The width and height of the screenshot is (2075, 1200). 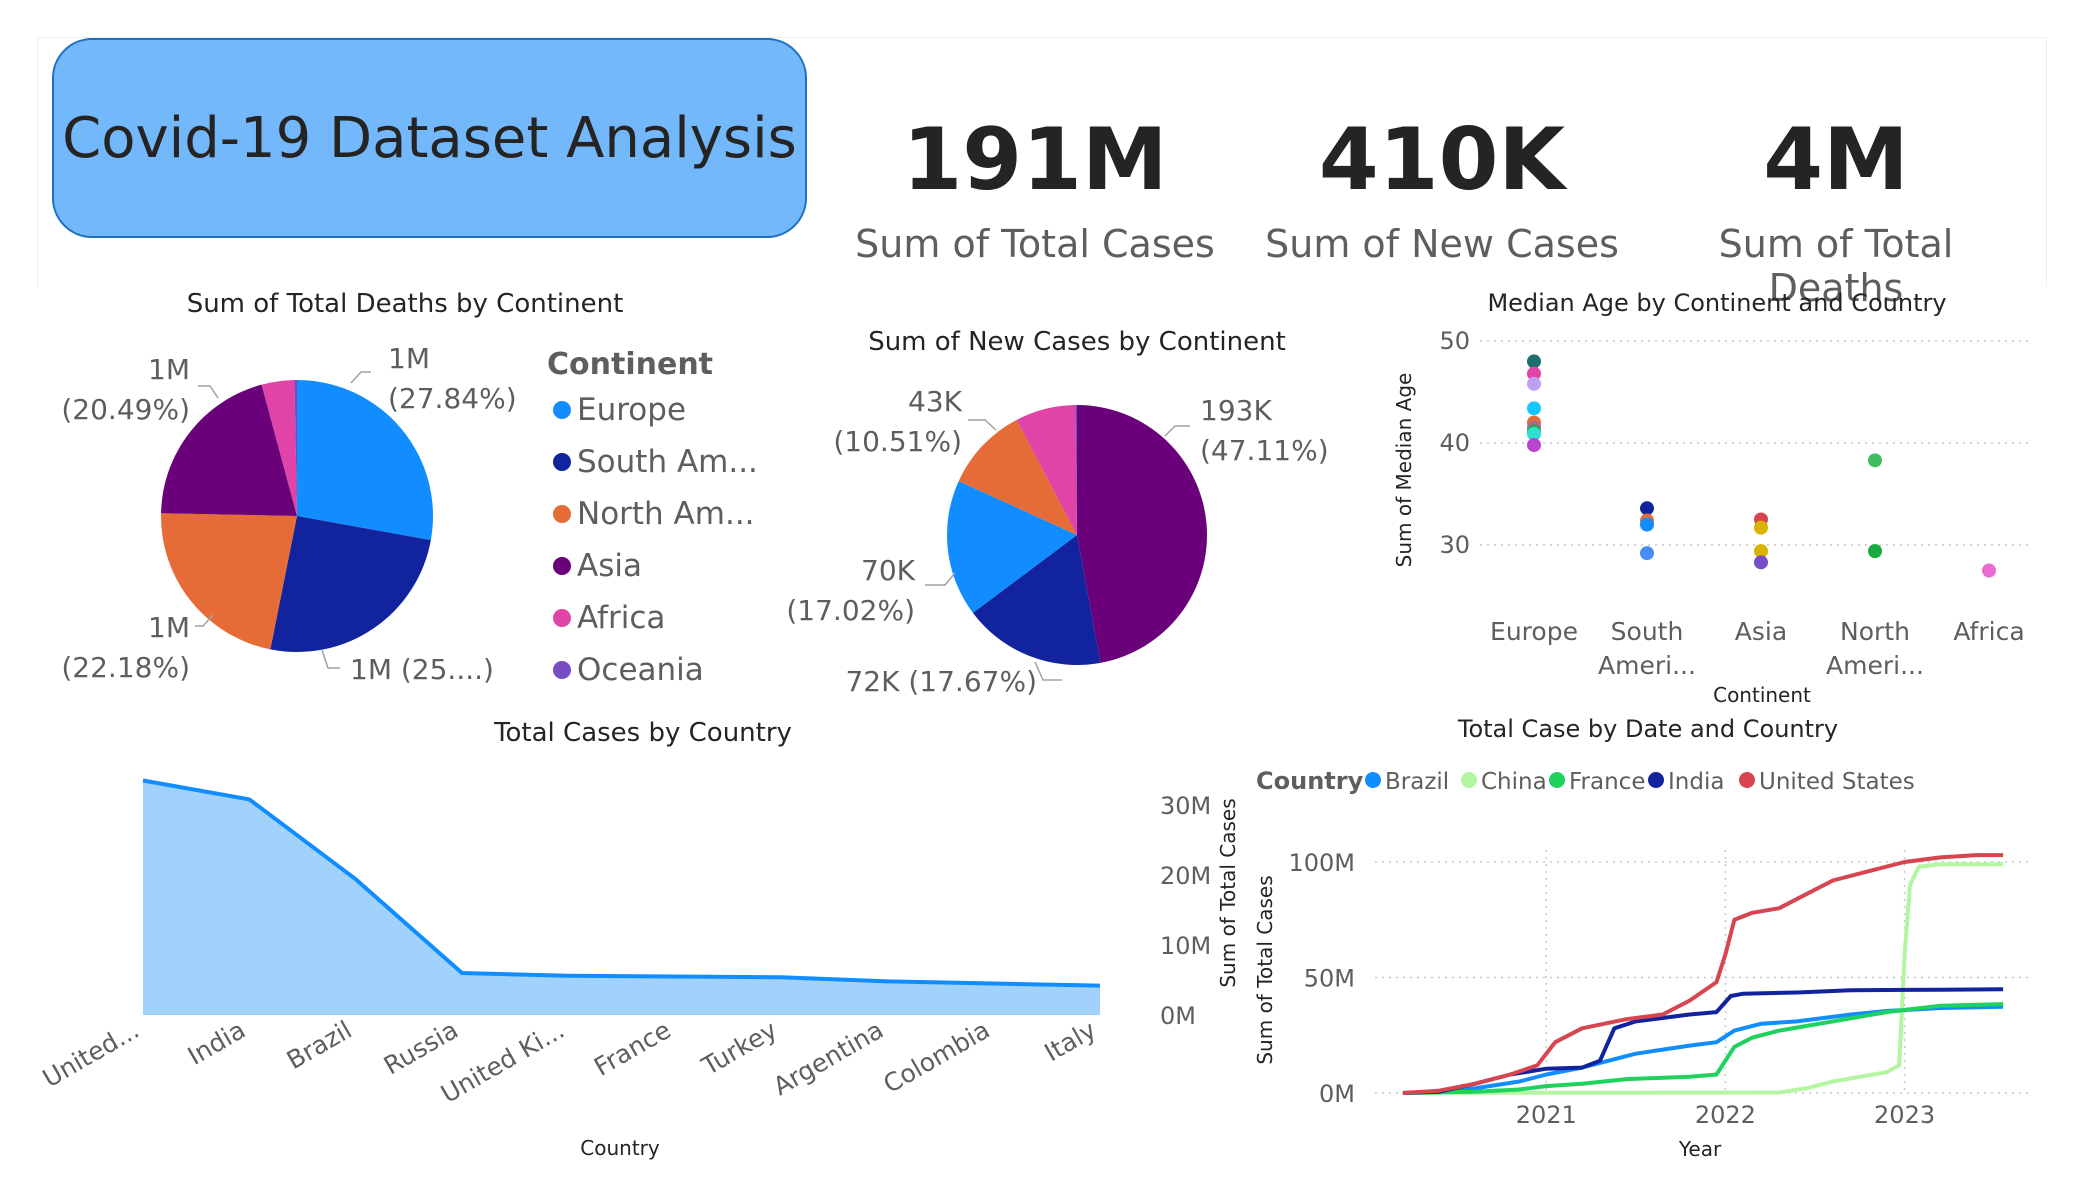 What do you see at coordinates (350, 584) in the screenshot?
I see `deaths-pie-slice-south-america` at bounding box center [350, 584].